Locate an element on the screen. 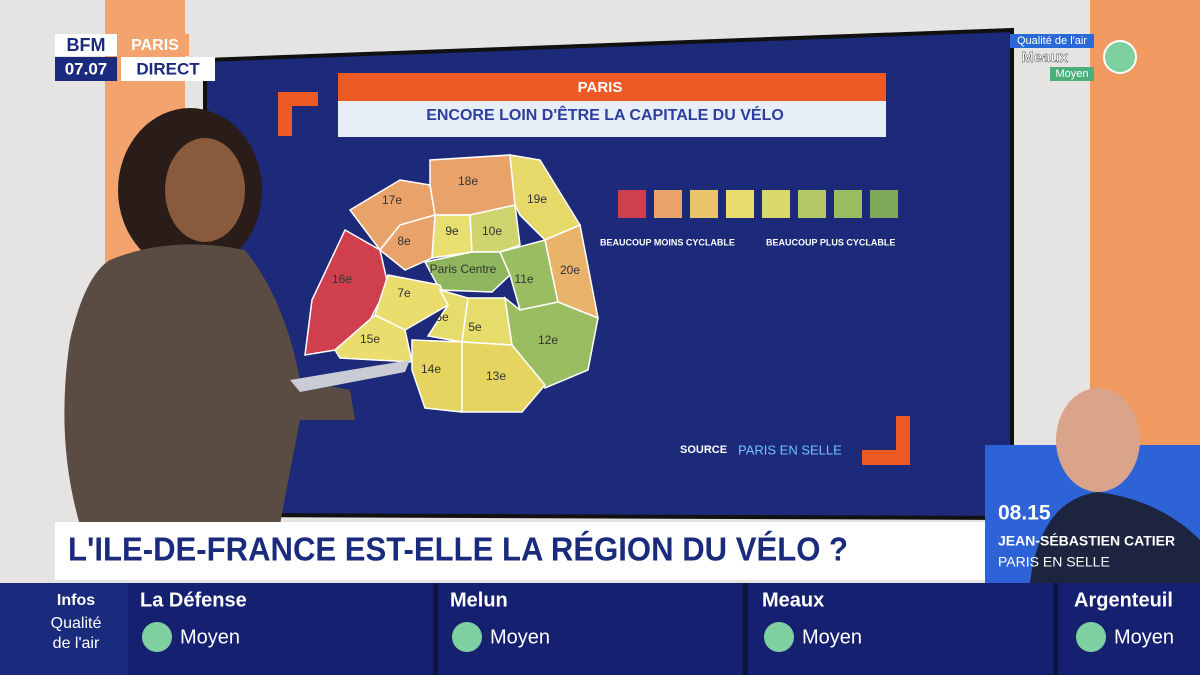 The height and width of the screenshot is (675, 1200). air-title: Qualité de l'air is located at coordinates (1052, 41).